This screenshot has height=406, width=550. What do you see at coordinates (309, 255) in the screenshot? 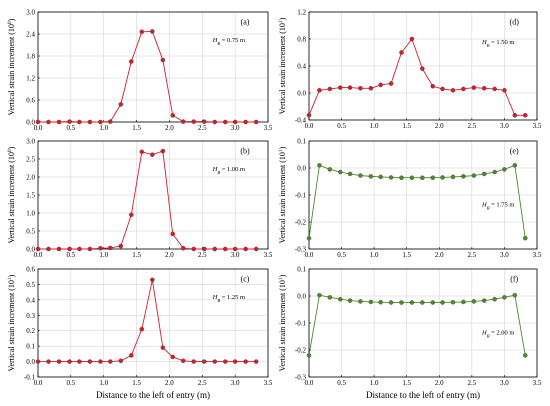
I see `x-tick-label: 0.0` at bounding box center [309, 255].